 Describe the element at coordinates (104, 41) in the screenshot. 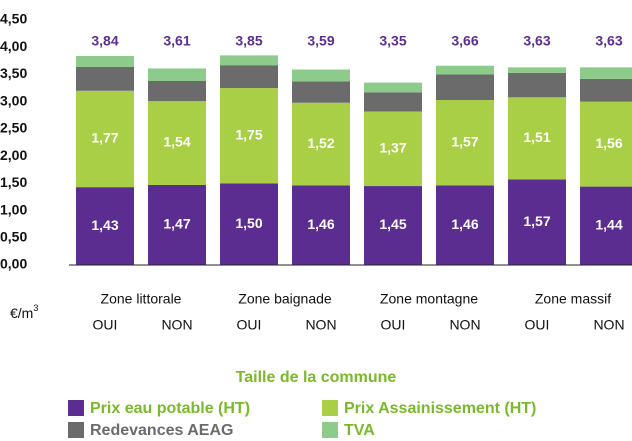

I see `total-label: 3,84` at that location.